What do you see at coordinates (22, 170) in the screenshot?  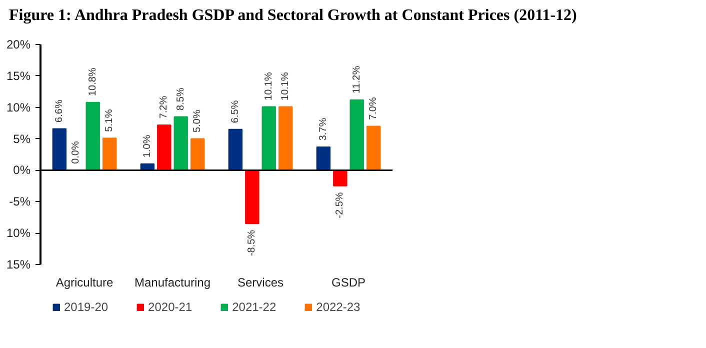 I see `y-tick-label: 0%` at bounding box center [22, 170].